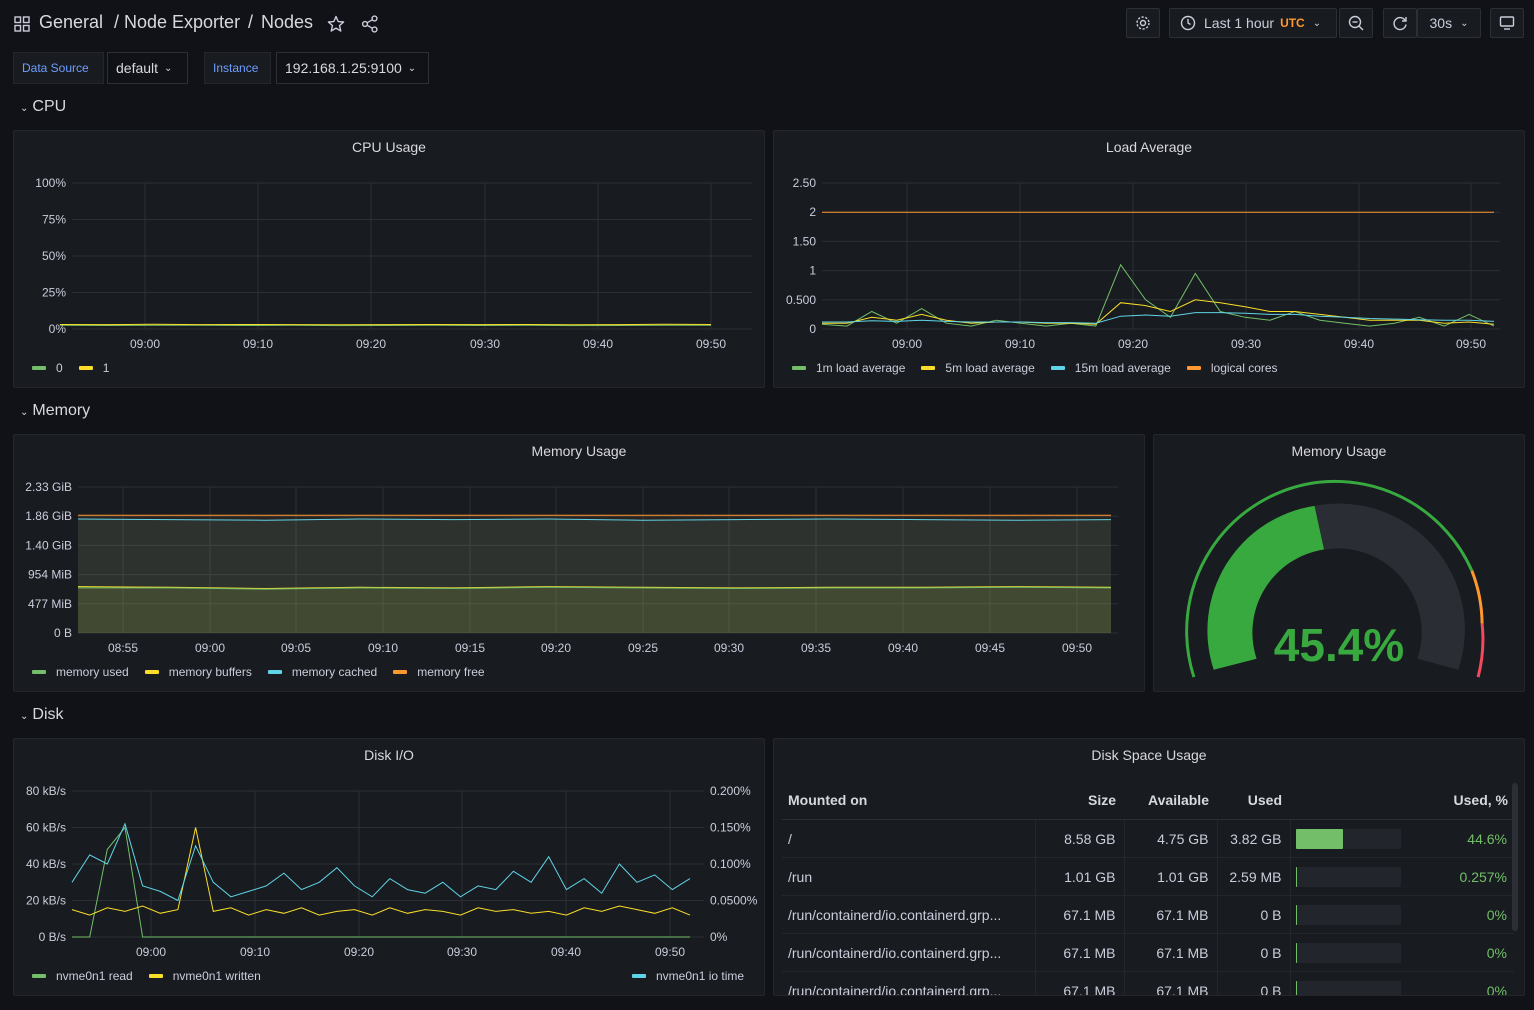 This screenshot has height=1010, width=1534. What do you see at coordinates (50, 604) in the screenshot?
I see `y-tick-label: 477 MiB` at bounding box center [50, 604].